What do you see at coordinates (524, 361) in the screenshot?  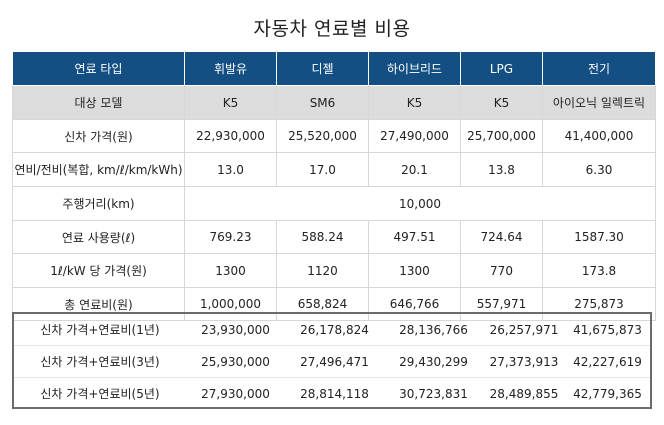 I see `table-cell: 27,373,913` at bounding box center [524, 361].